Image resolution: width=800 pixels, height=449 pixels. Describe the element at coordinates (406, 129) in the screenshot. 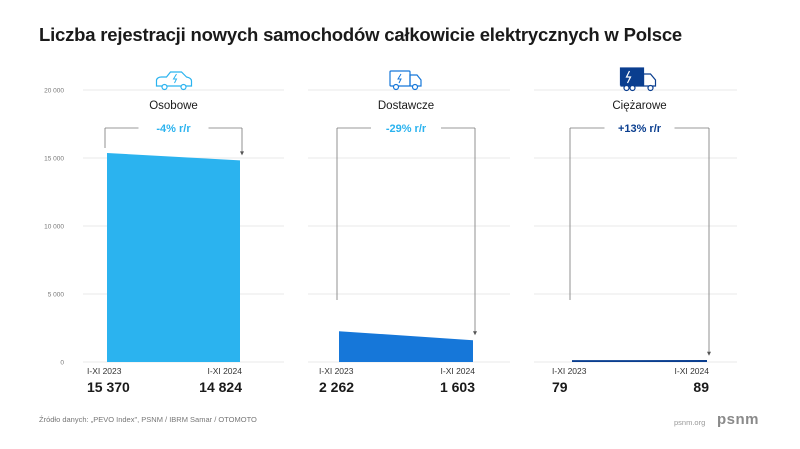

I see `change-label: -29% r/r` at that location.